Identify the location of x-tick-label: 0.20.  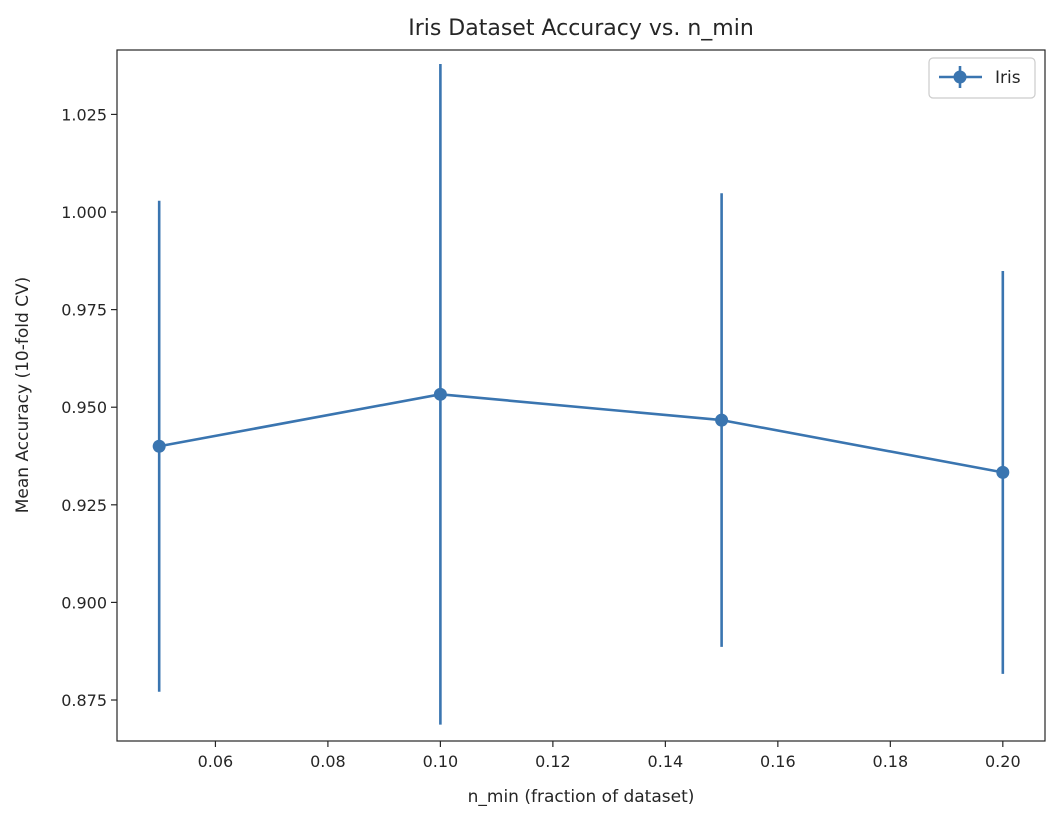
(1003, 761).